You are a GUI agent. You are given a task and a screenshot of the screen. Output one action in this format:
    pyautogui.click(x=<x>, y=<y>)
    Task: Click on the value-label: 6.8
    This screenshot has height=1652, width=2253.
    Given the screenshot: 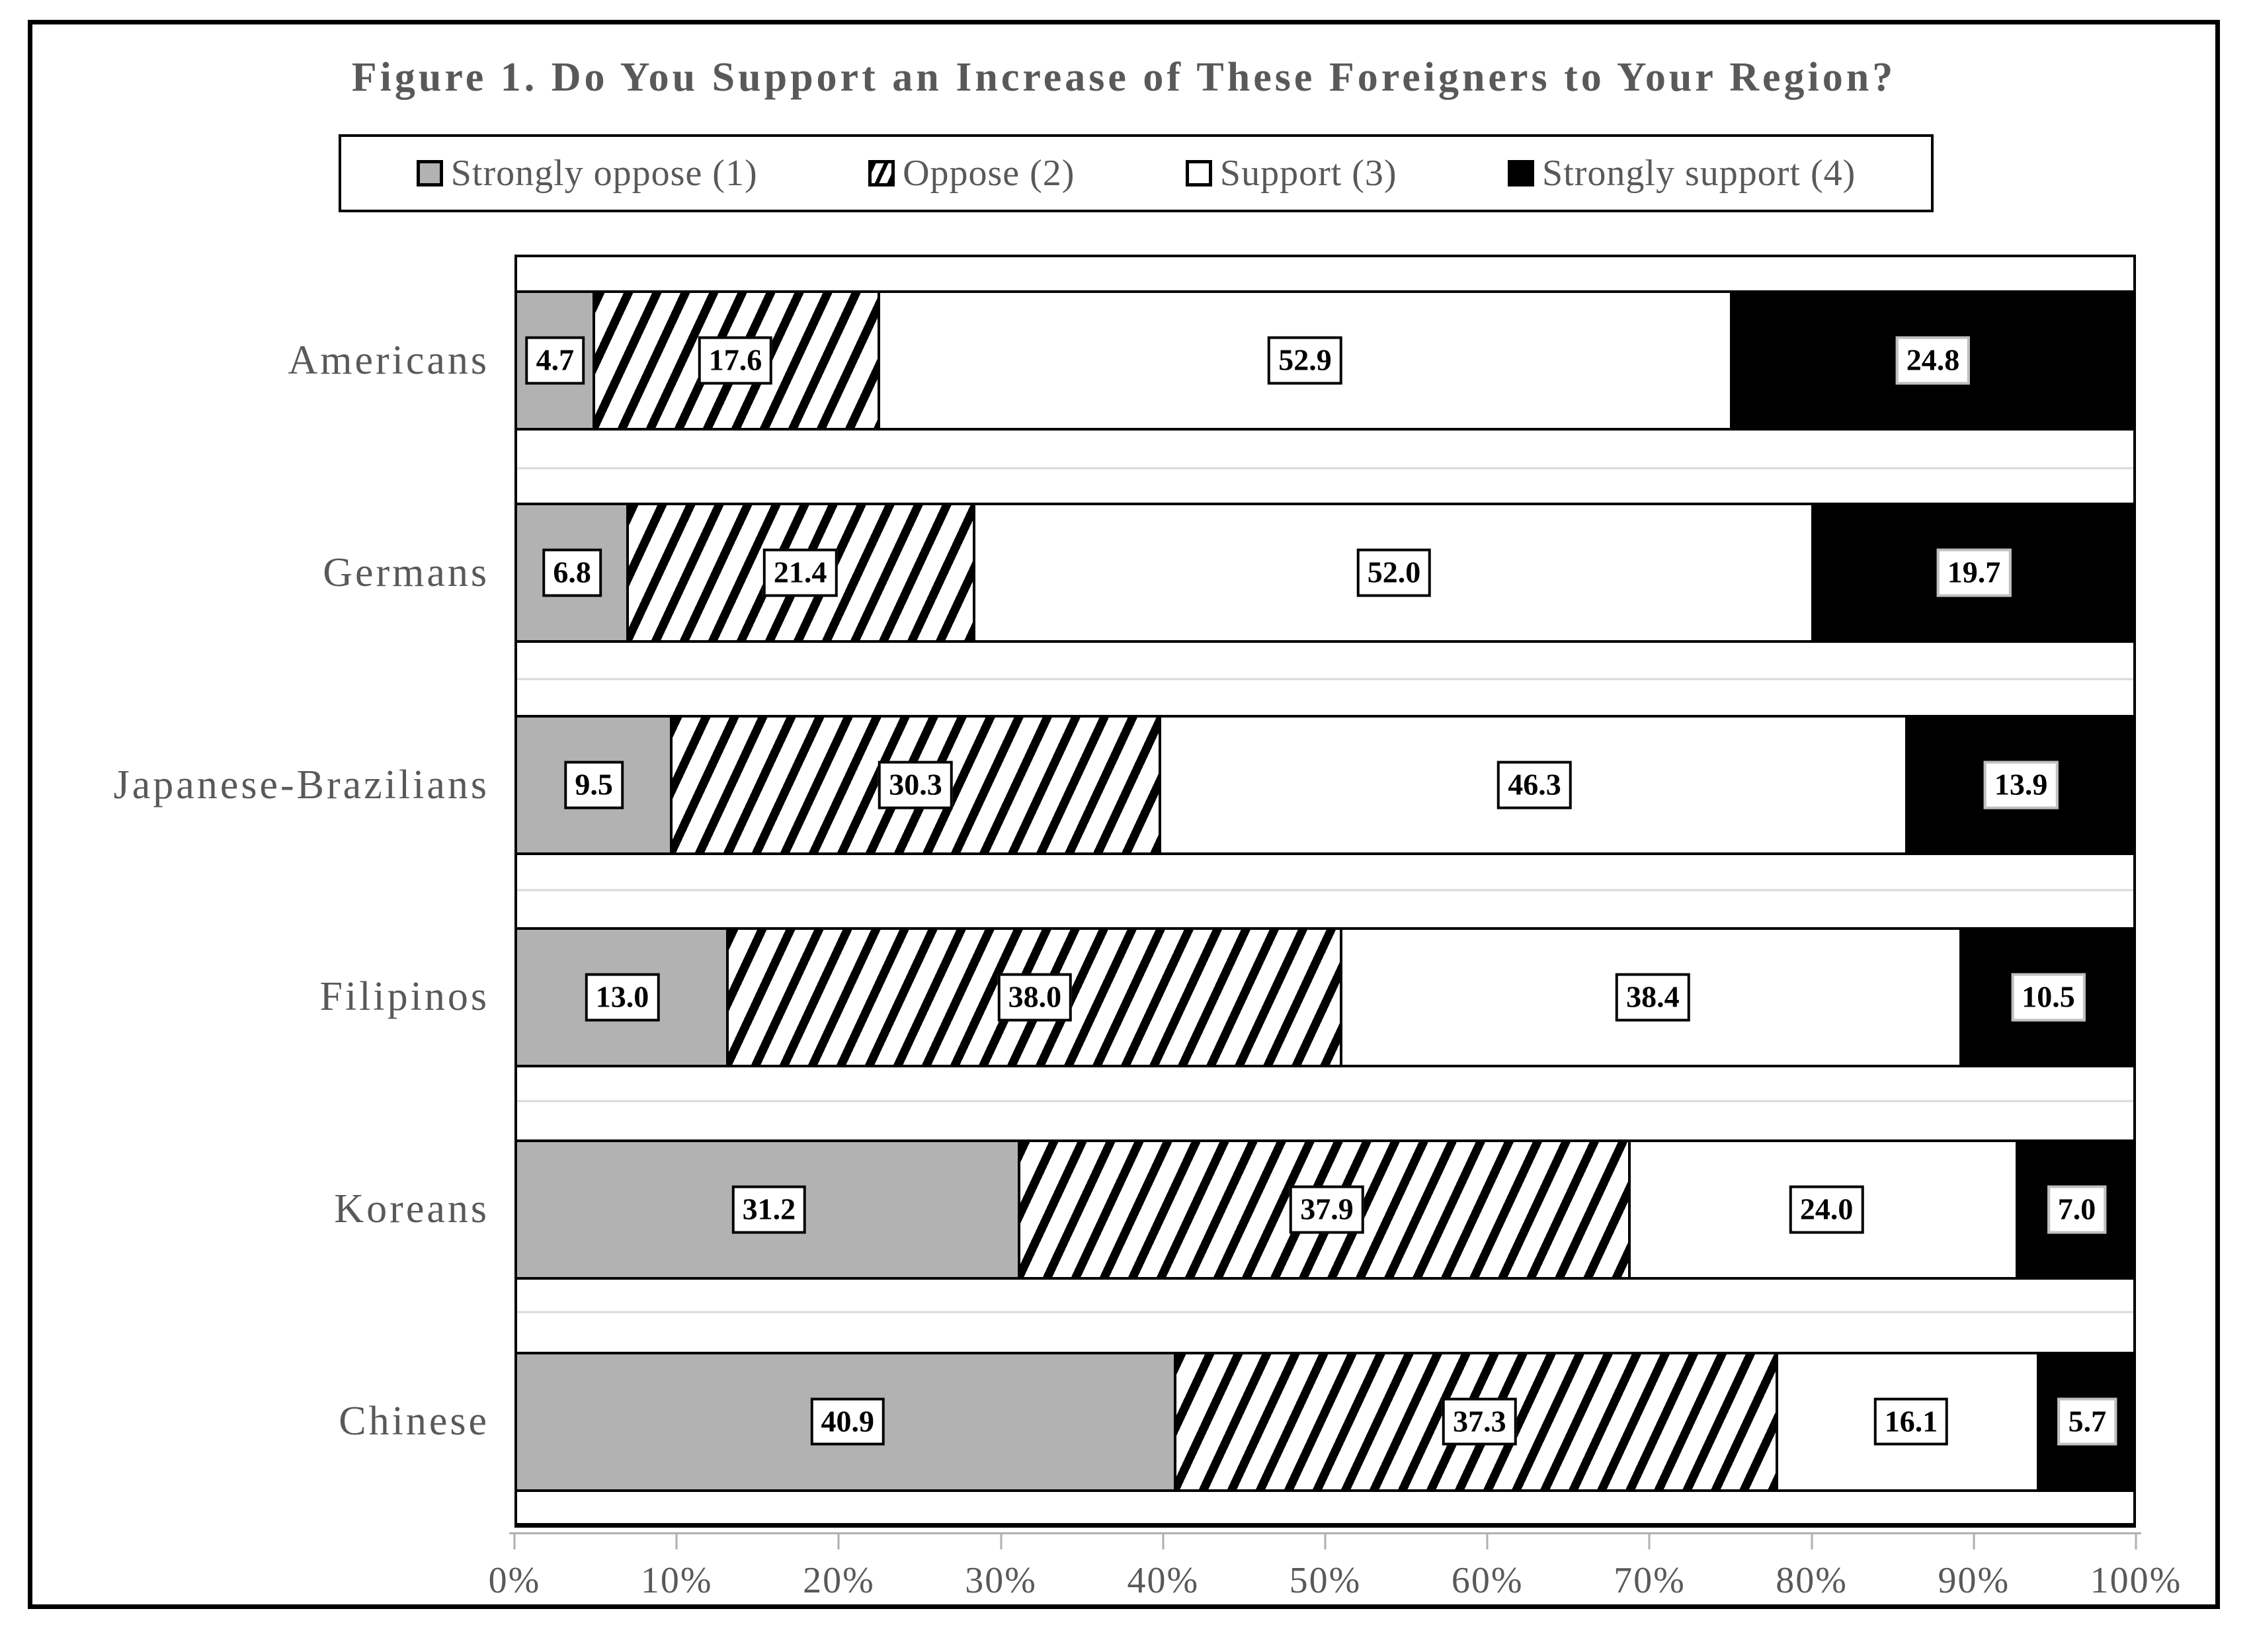 What is the action you would take?
    pyautogui.click(x=572, y=572)
    